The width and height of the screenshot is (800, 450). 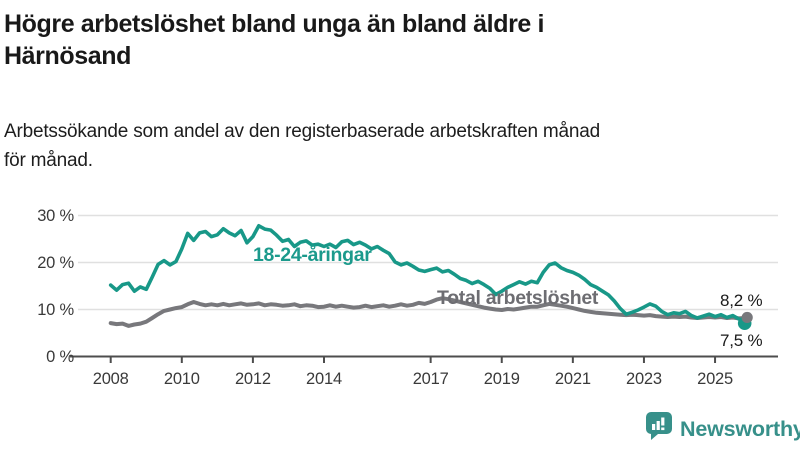 I want to click on x-axis-tick-label: 2008, so click(x=110, y=379).